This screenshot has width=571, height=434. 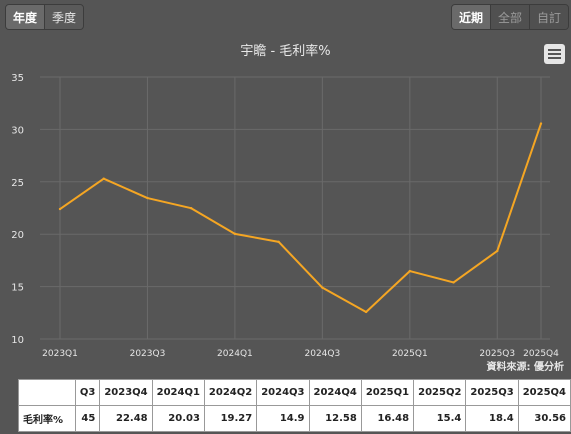 I want to click on y-tick-label: 20, so click(x=17, y=235).